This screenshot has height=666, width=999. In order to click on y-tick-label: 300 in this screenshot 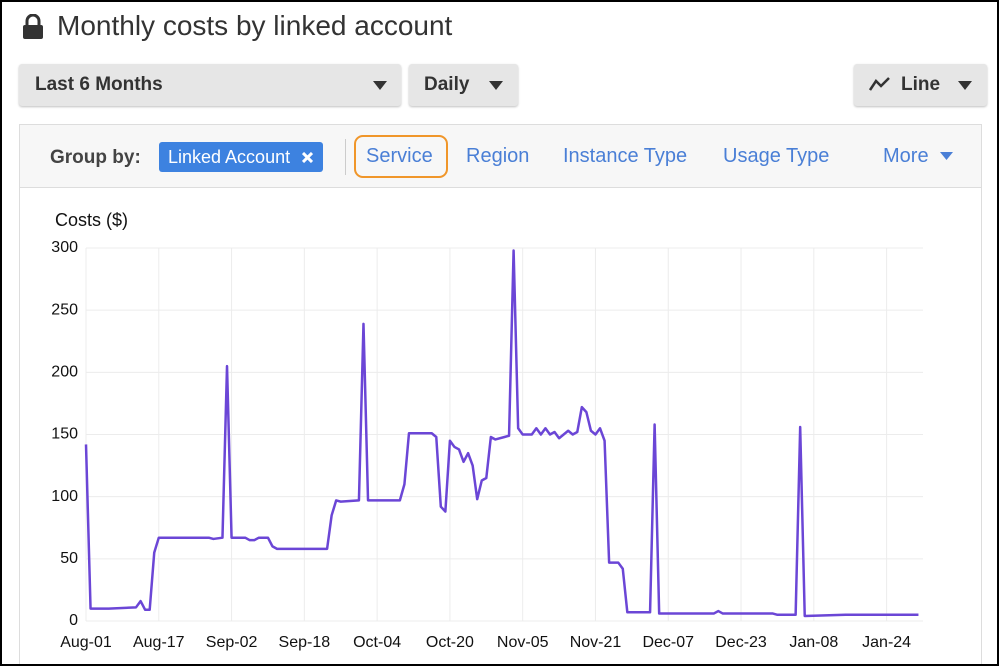, I will do `click(64, 247)`.